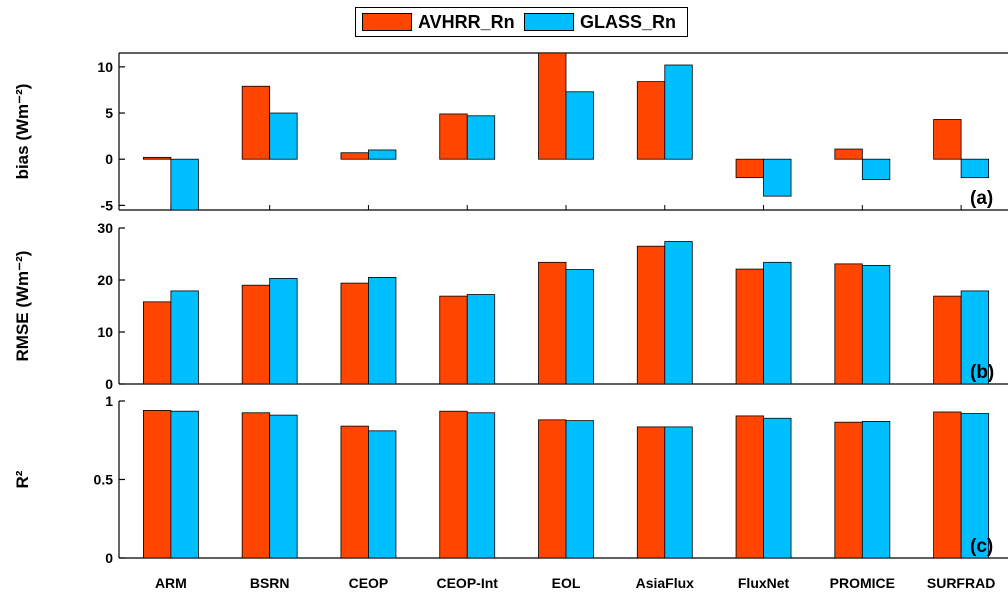 This screenshot has width=1008, height=596. What do you see at coordinates (549, 22) in the screenshot?
I see `legend-swatch-glass` at bounding box center [549, 22].